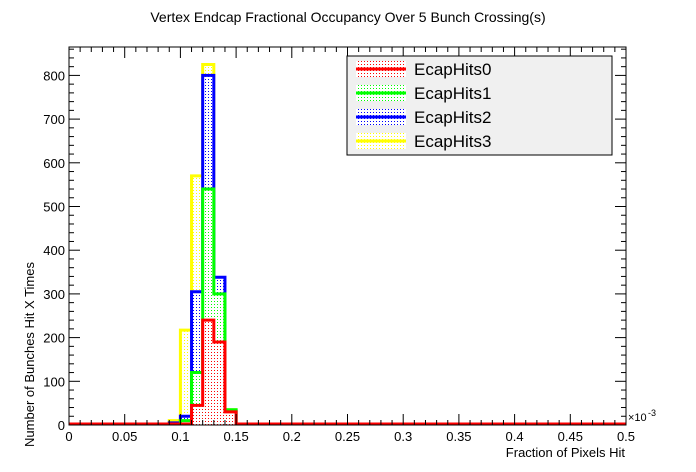  What do you see at coordinates (54, 250) in the screenshot?
I see `y-tick-label: 400` at bounding box center [54, 250].